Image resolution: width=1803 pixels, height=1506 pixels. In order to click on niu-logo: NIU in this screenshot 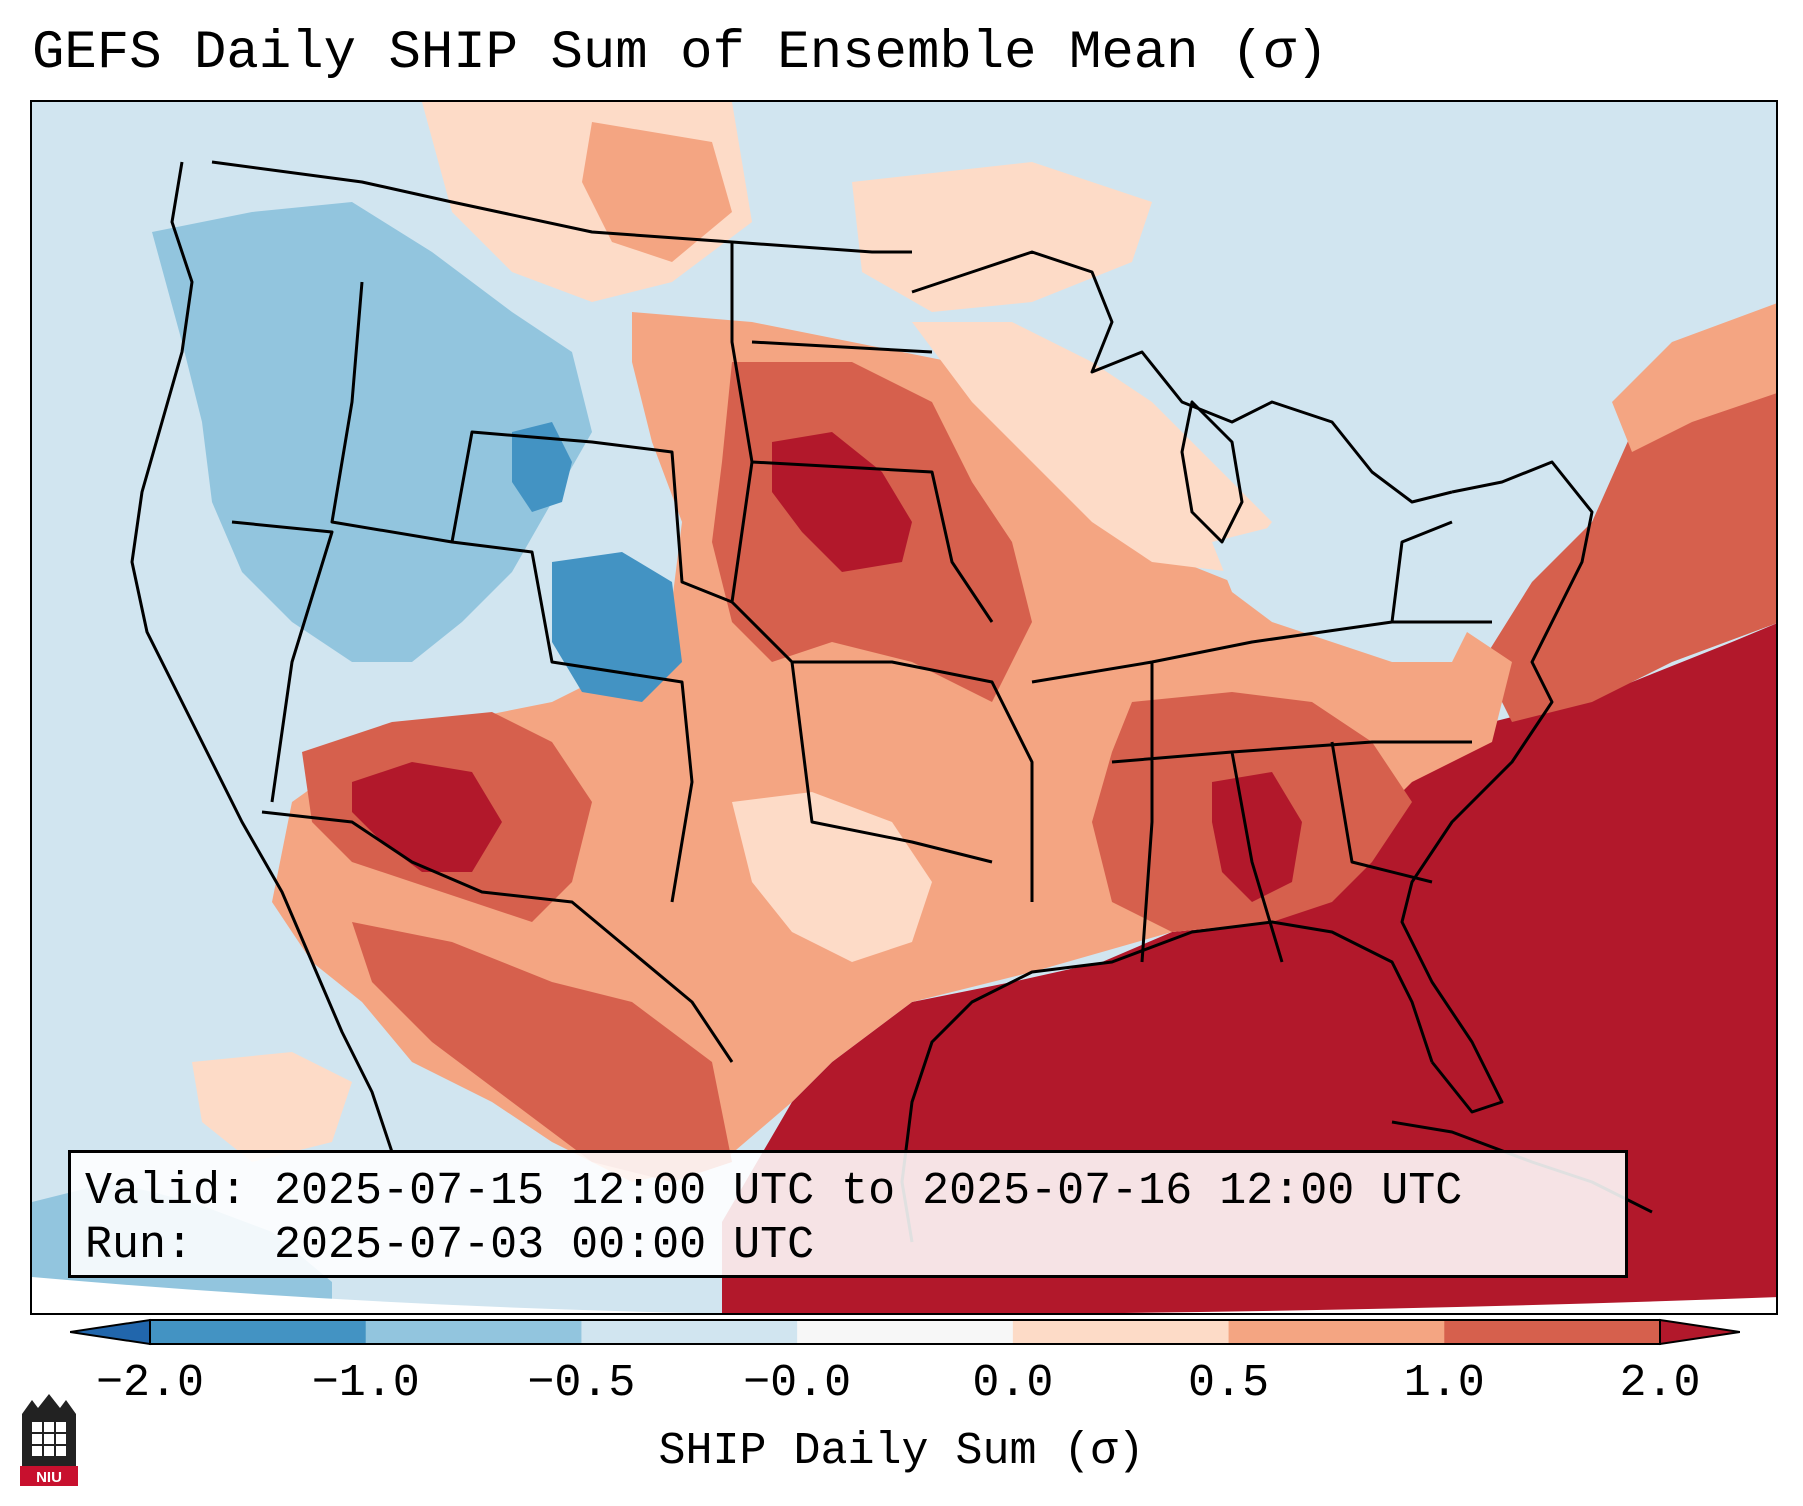, I will do `click(49, 1440)`.